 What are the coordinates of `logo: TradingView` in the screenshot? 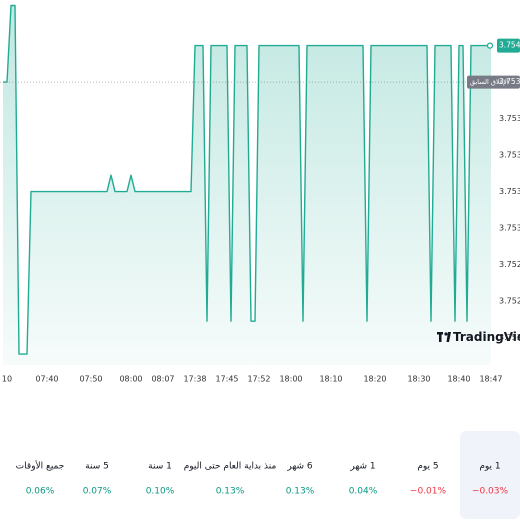 It's located at (478, 337).